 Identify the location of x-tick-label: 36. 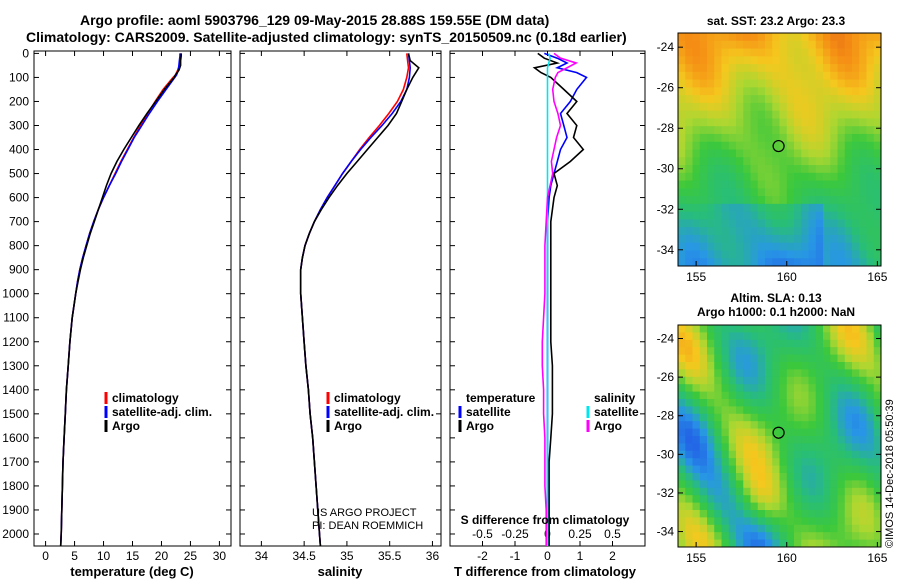
(433, 556).